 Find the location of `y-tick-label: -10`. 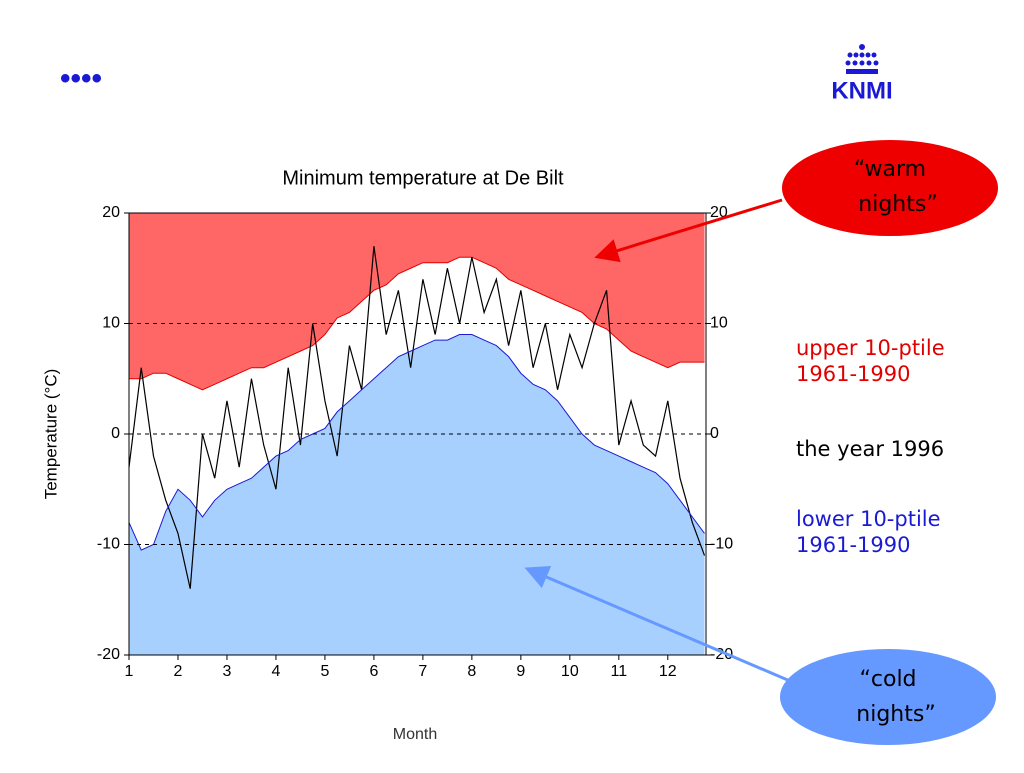

y-tick-label: -10 is located at coordinates (108, 544).